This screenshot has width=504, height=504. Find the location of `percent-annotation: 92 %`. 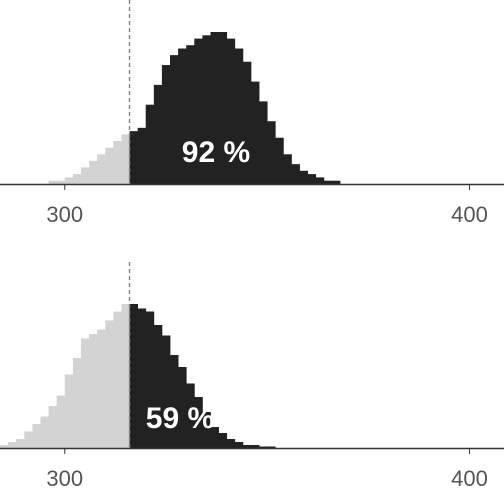

percent-annotation: 92 % is located at coordinates (216, 152).